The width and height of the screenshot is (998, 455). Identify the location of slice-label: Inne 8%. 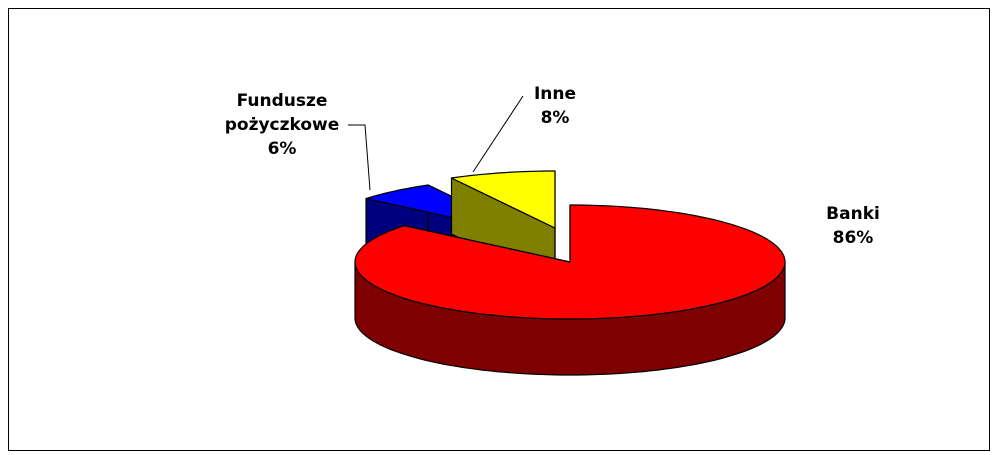
(555, 106).